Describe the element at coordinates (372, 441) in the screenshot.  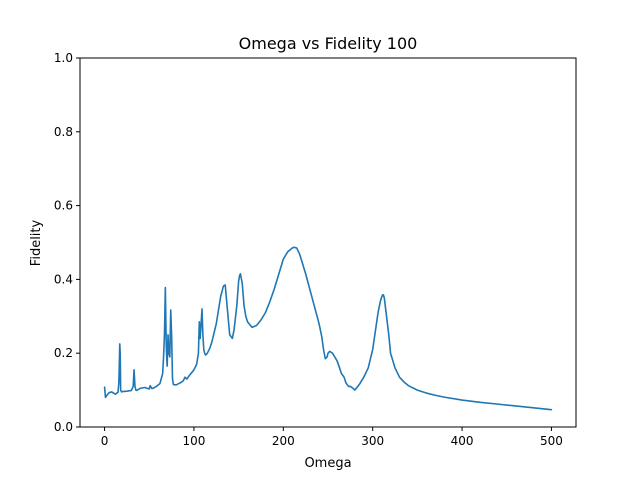
I see `x-tick-label: 300` at that location.